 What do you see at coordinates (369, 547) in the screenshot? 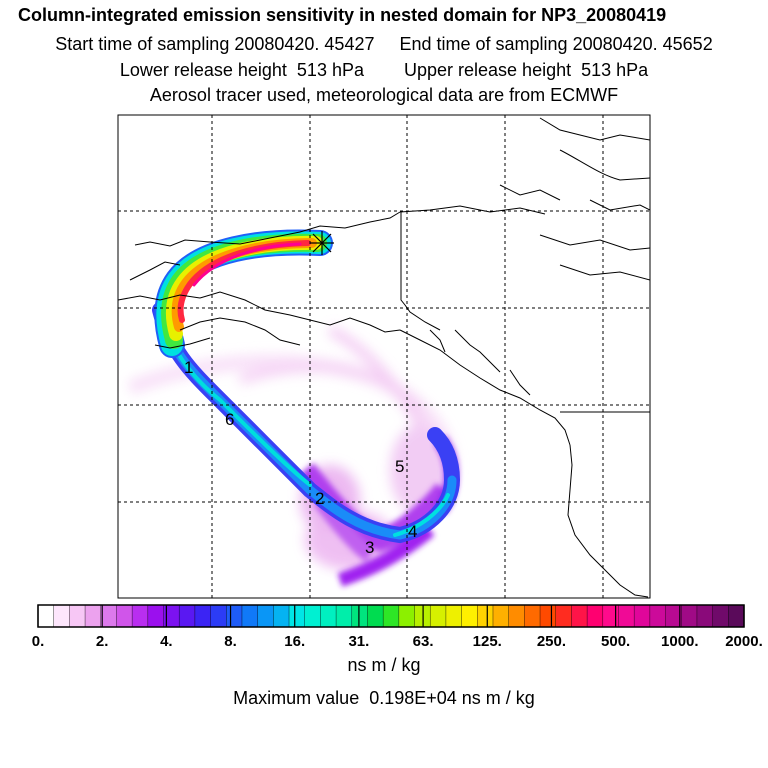
I see `marker-3: 3` at bounding box center [369, 547].